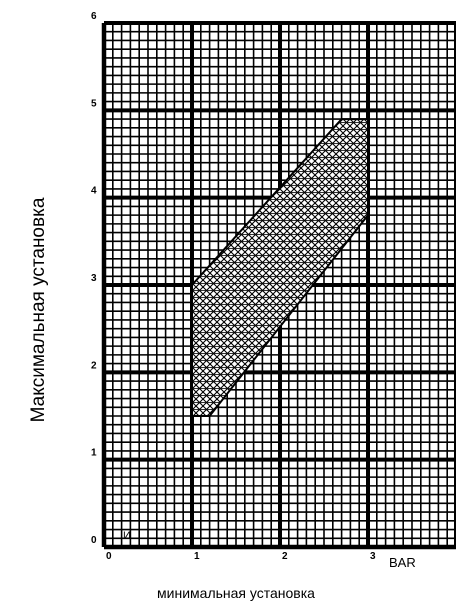 This screenshot has height=607, width=456. What do you see at coordinates (402, 562) in the screenshot?
I see `unit-label: BAR` at bounding box center [402, 562].